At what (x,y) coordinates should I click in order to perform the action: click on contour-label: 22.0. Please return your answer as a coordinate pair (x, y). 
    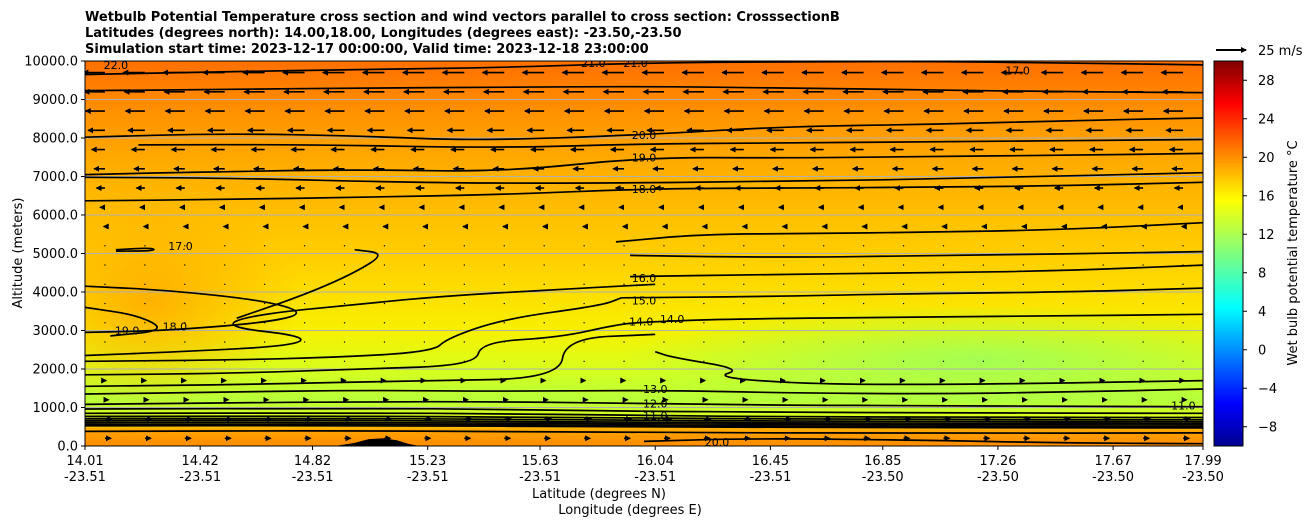
    Looking at the image, I should click on (116, 65).